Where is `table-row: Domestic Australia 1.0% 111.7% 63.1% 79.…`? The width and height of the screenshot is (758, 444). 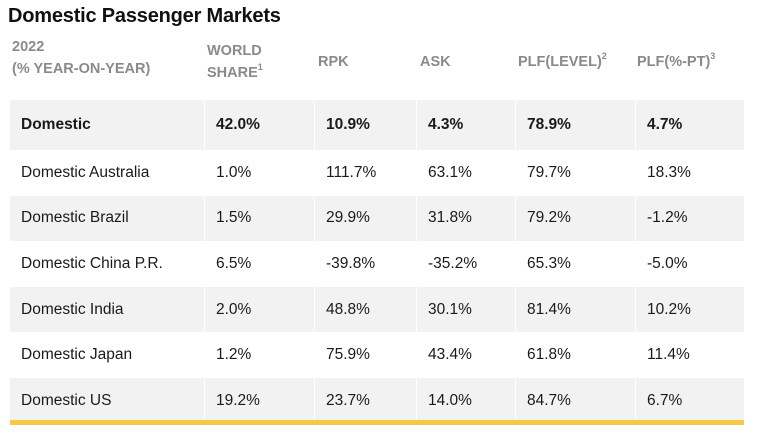
table-row: Domestic Australia 1.0% 111.7% 63.1% 79.… is located at coordinates (377, 173).